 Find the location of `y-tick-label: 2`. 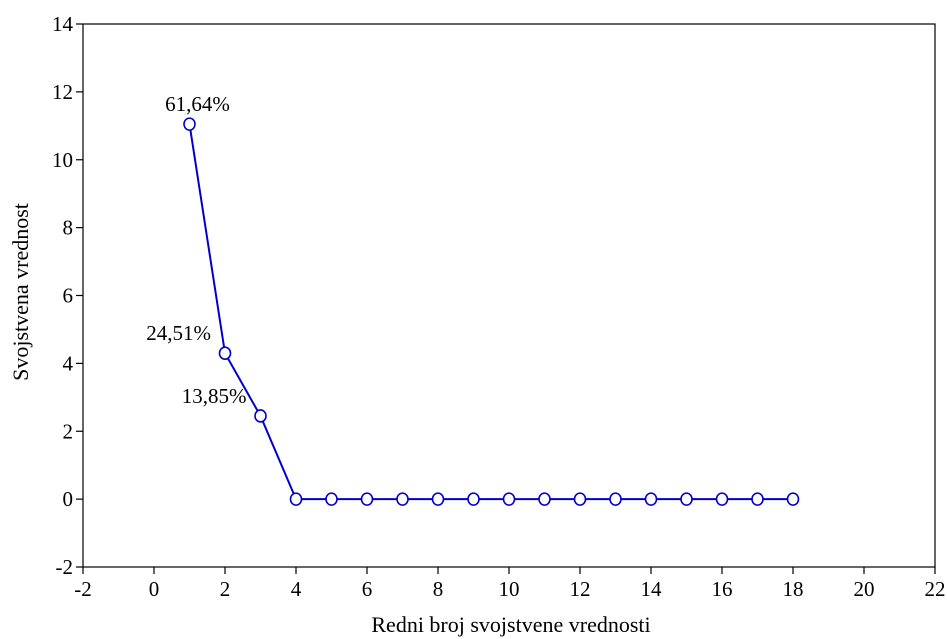

y-tick-label: 2 is located at coordinates (68, 431).